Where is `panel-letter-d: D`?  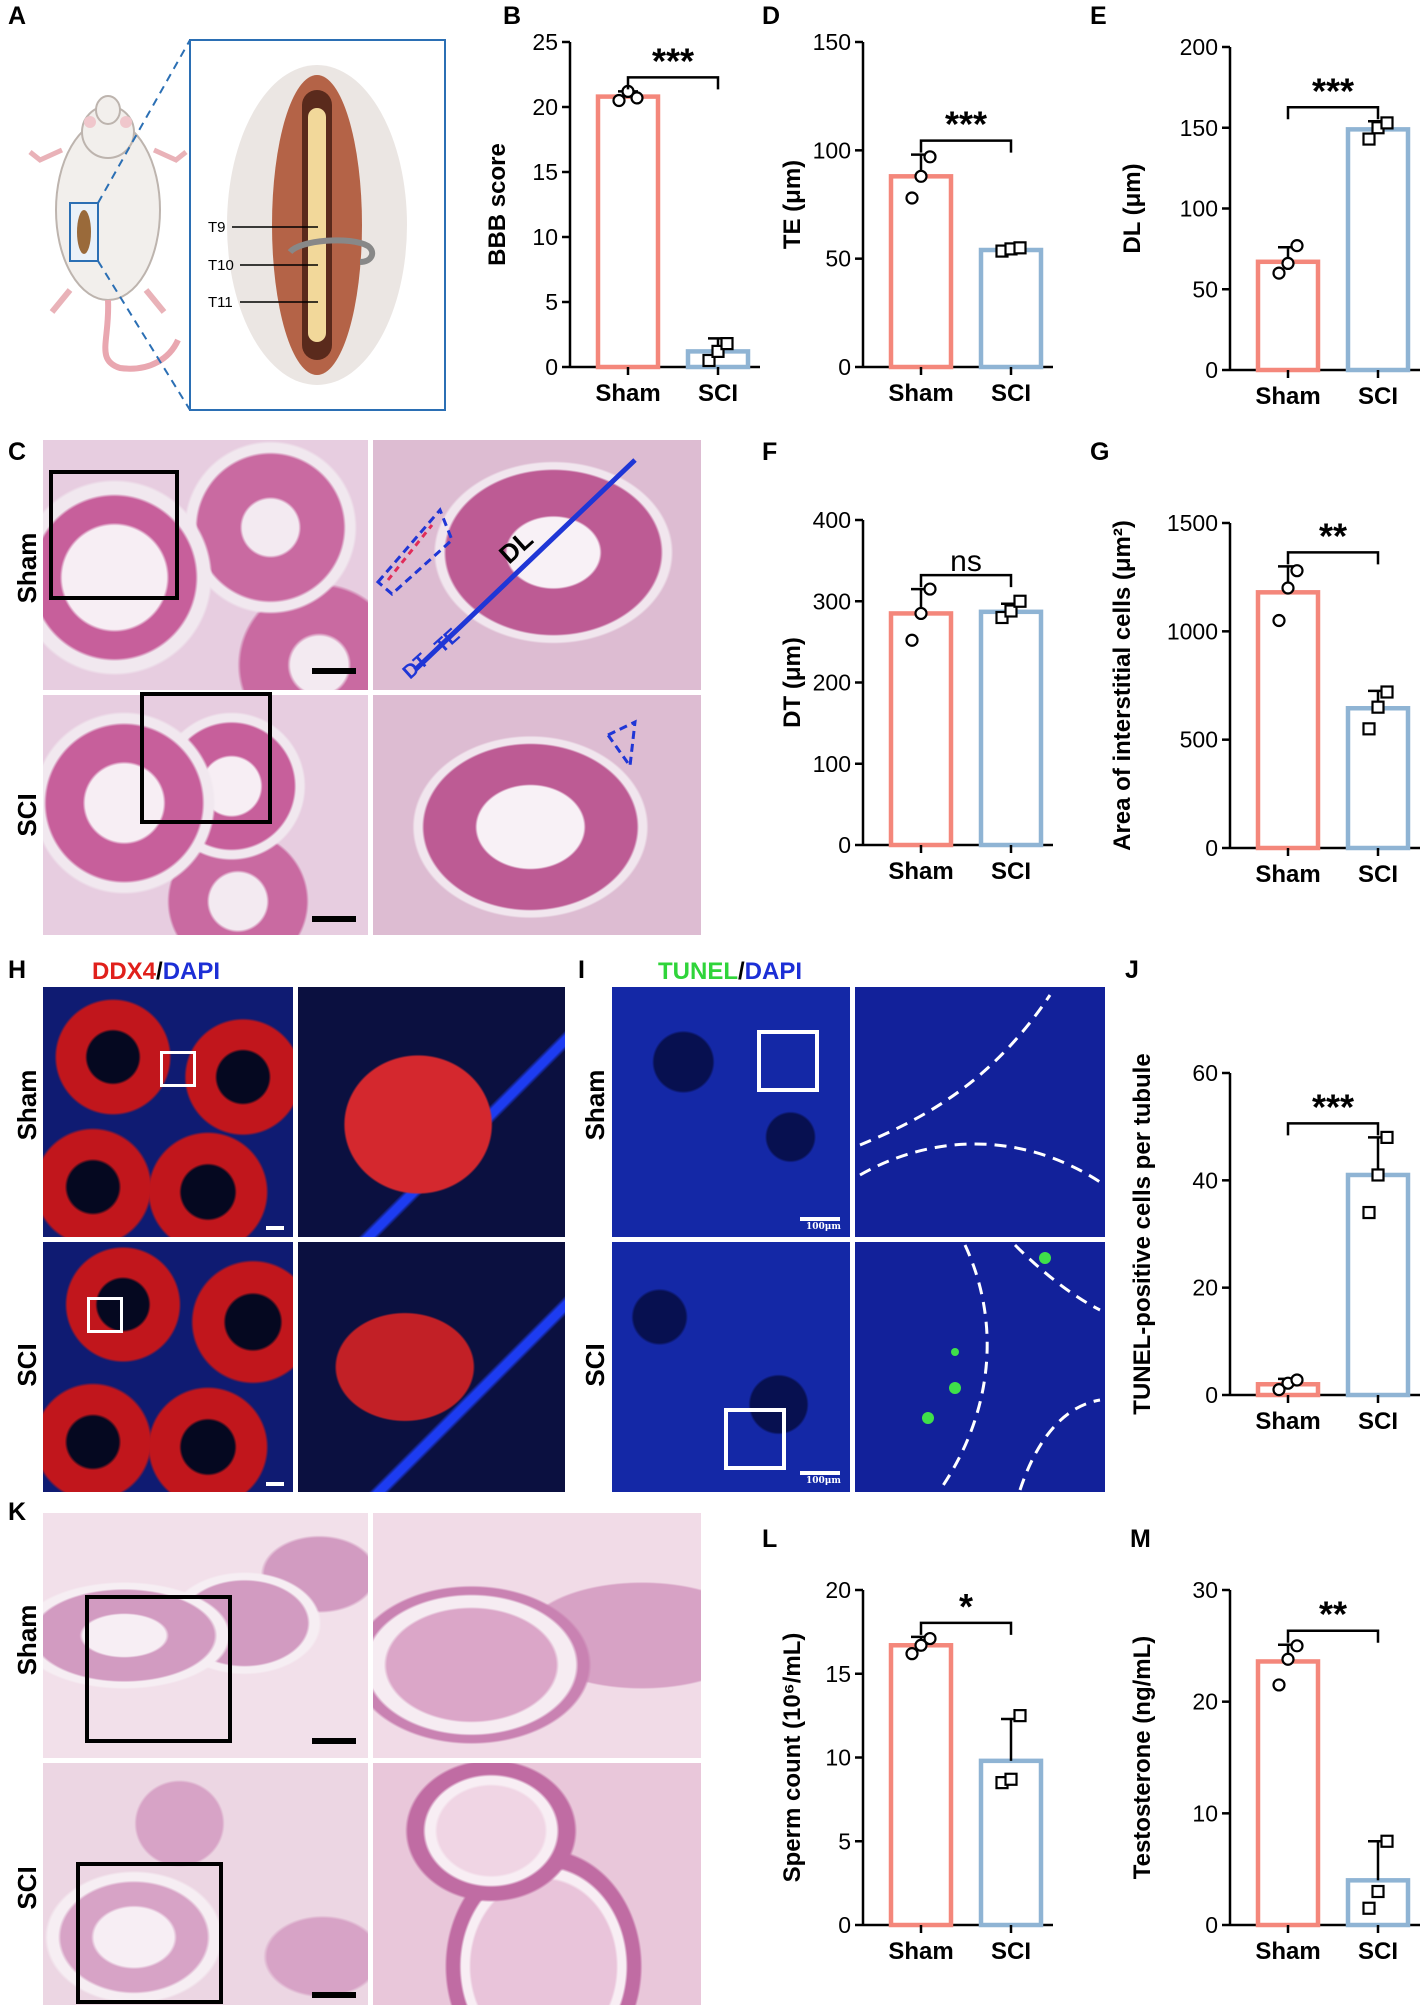
panel-letter-d: D is located at coordinates (771, 16).